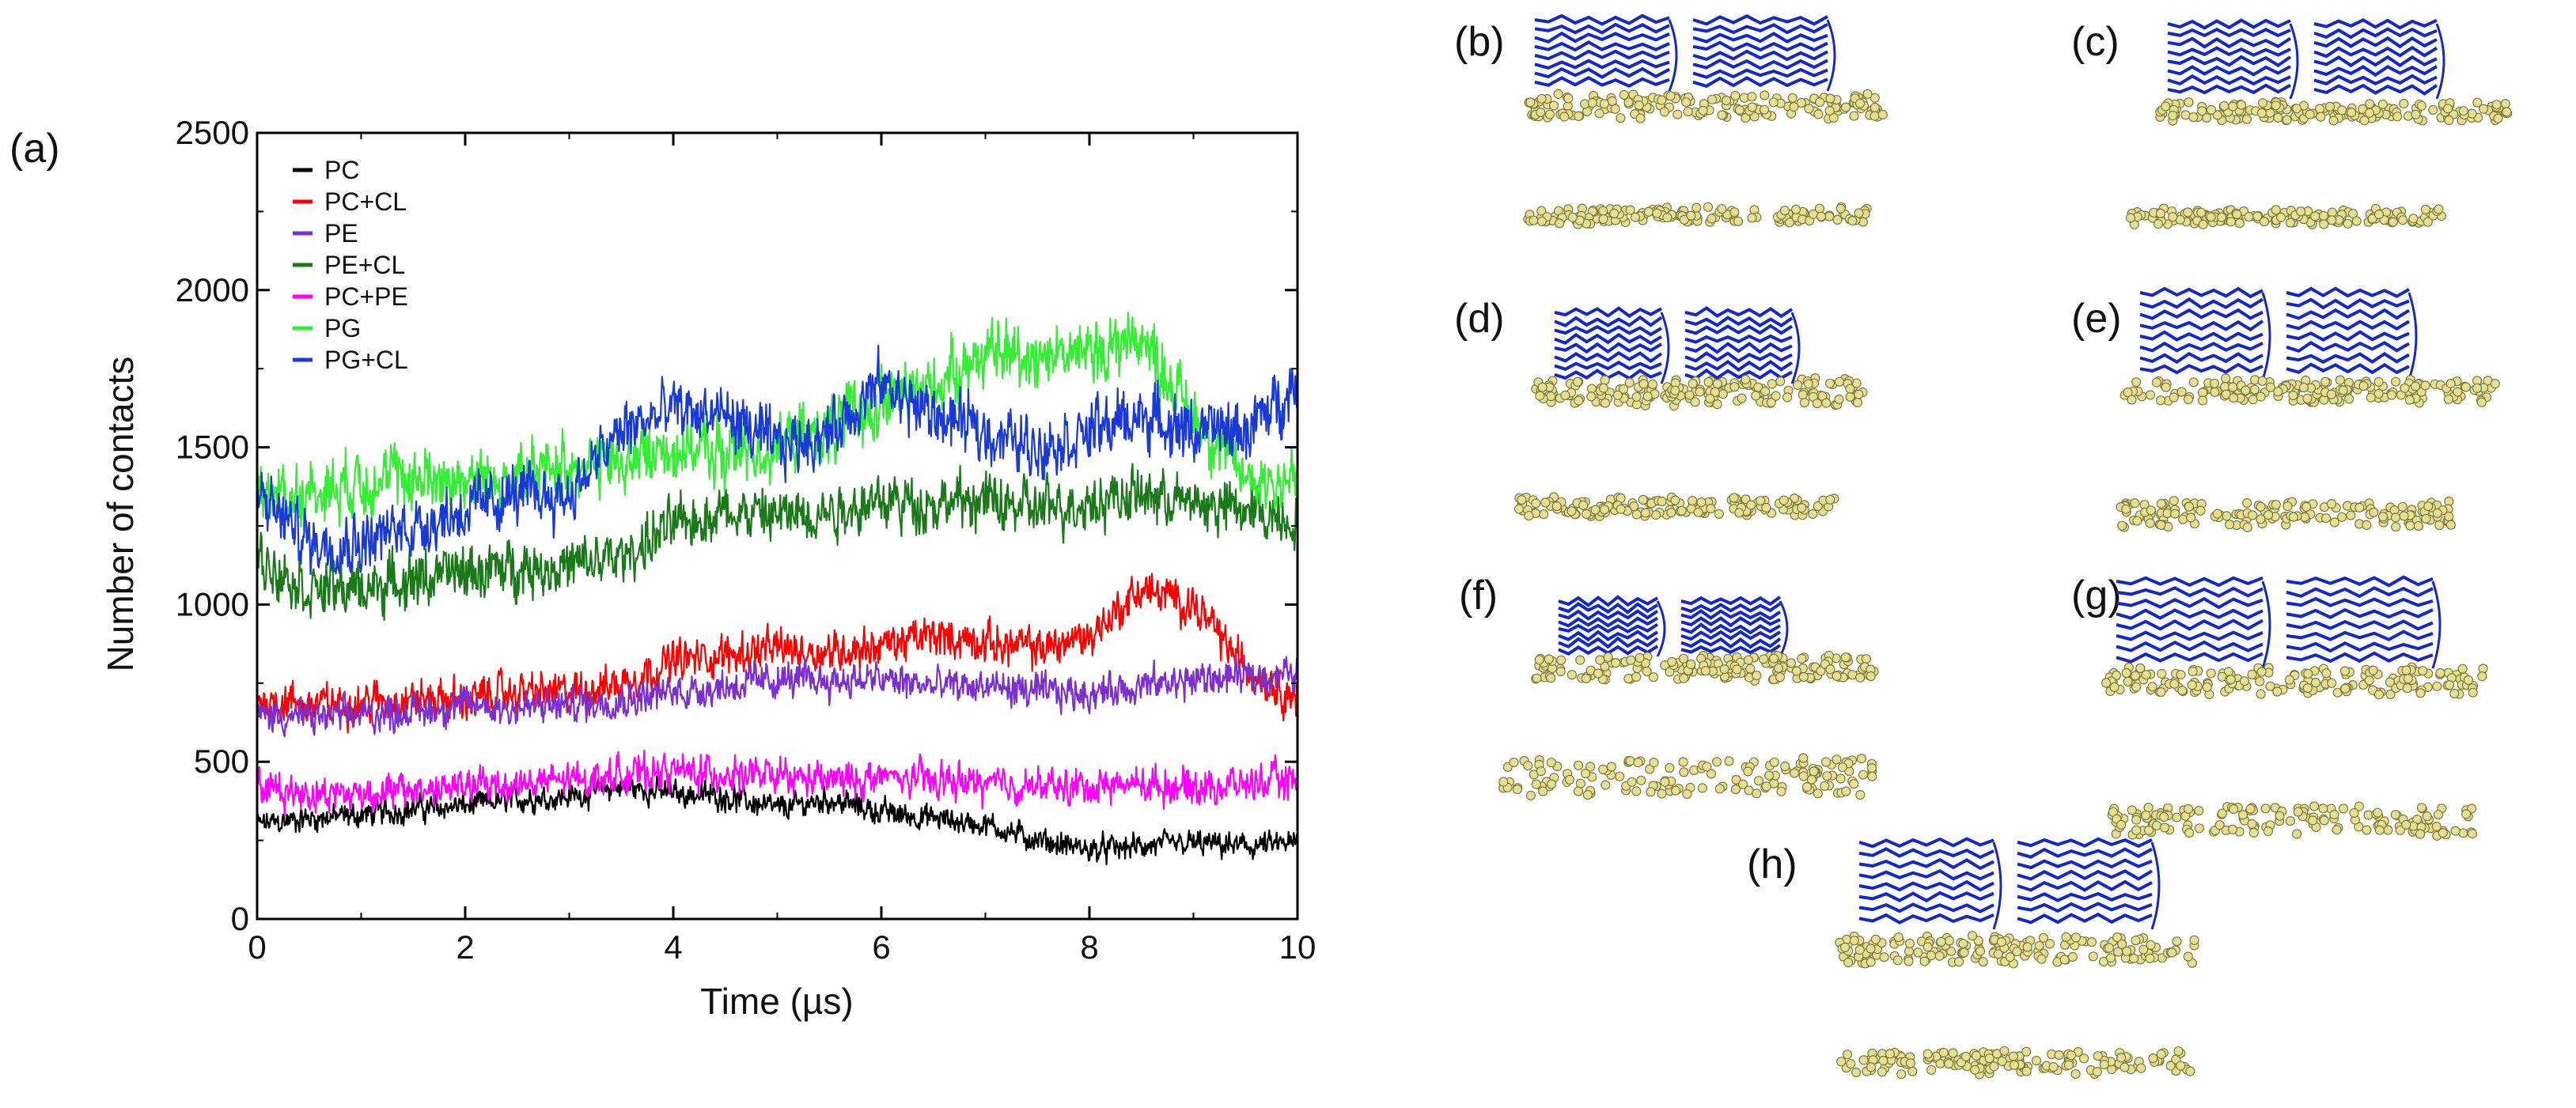  I want to click on snapshot-e: (e), so click(2285, 409).